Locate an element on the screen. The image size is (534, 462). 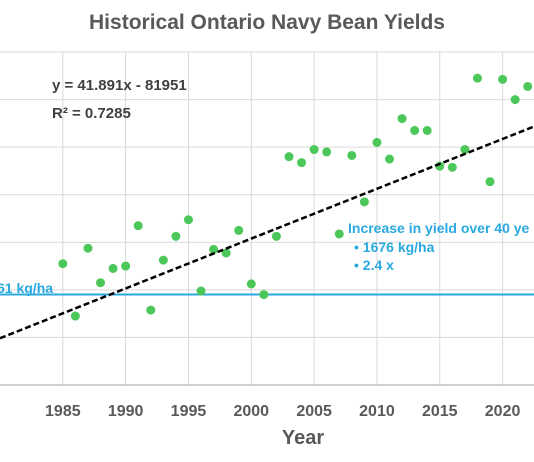
bullet-text-kg: 1676 kg/ha is located at coordinates (399, 247).